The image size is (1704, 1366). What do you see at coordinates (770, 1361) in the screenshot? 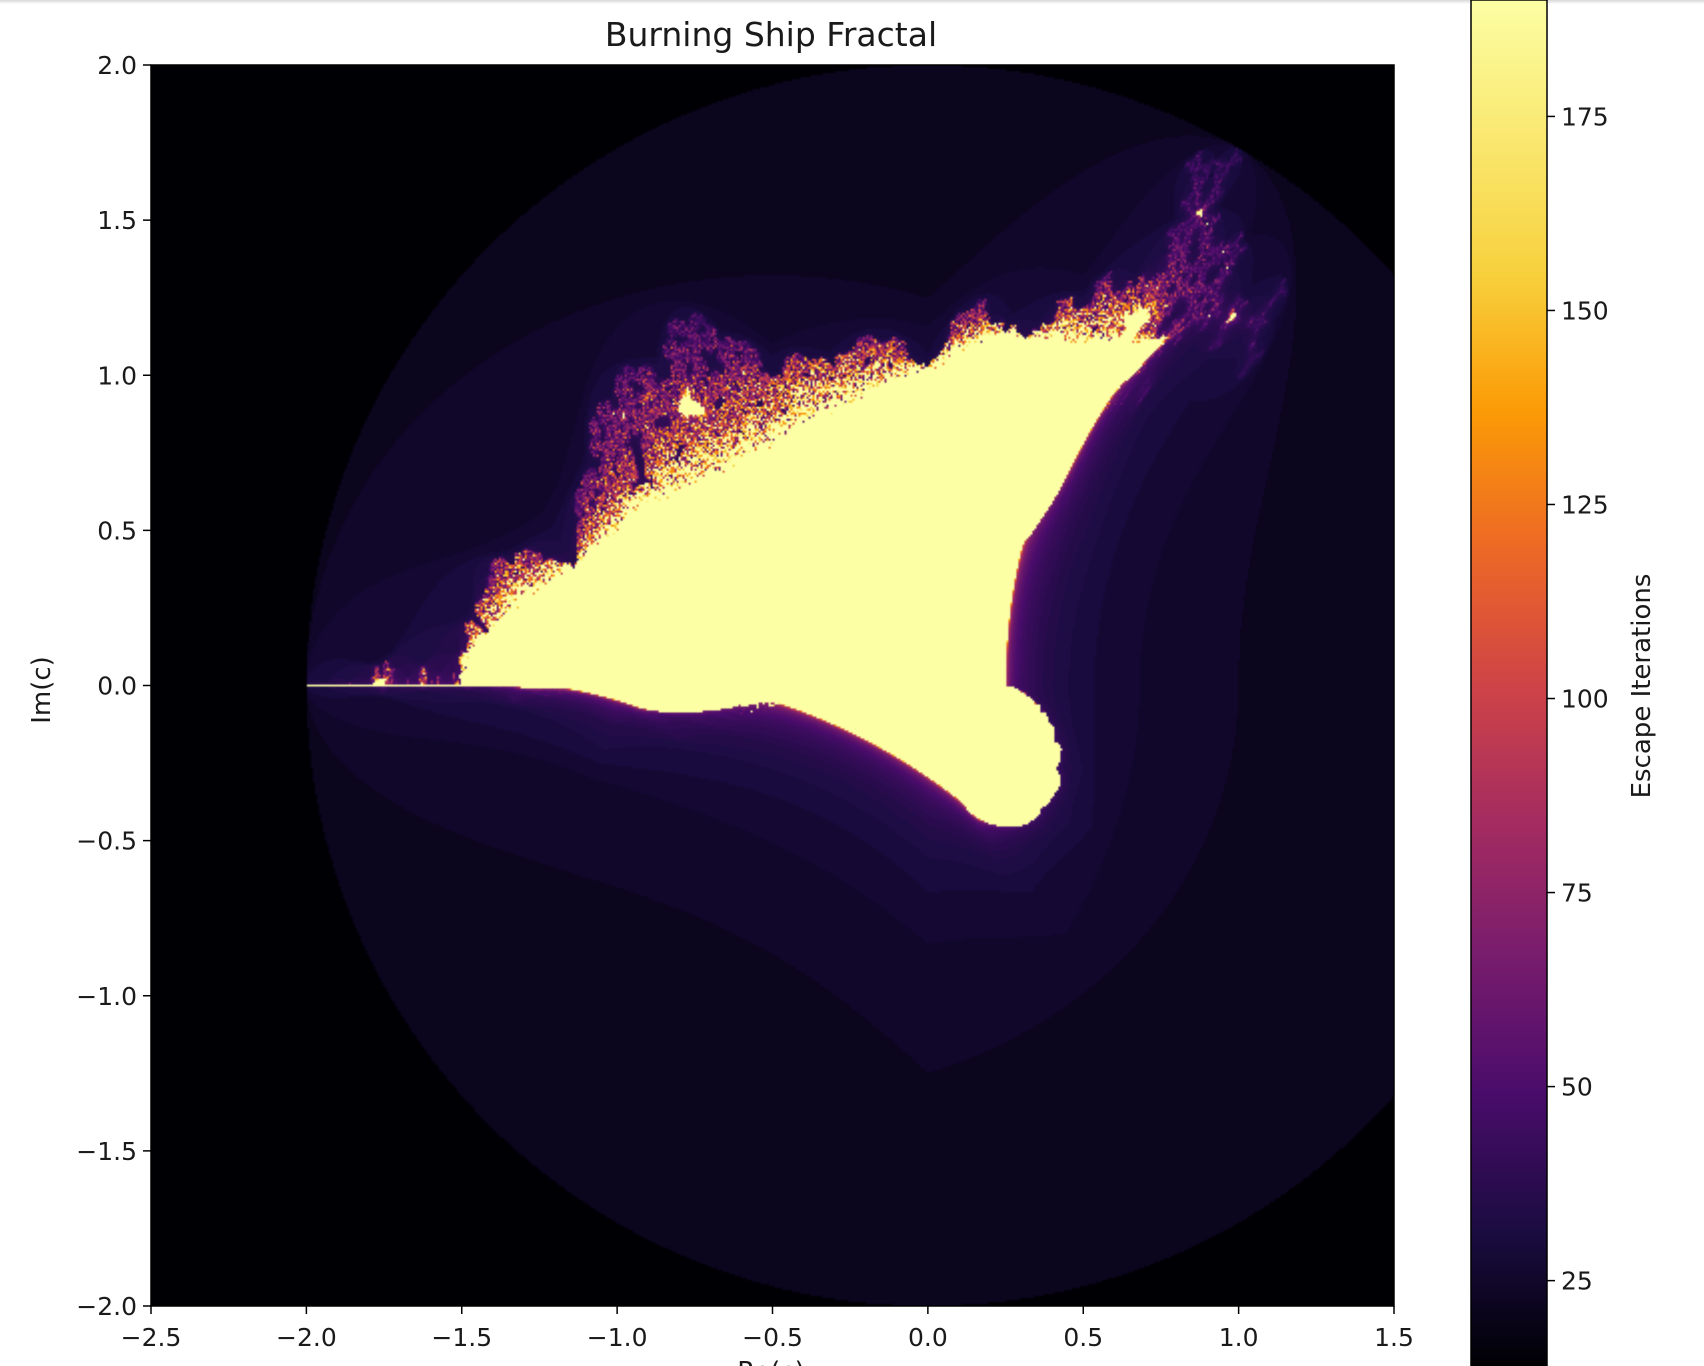
I see `x-axis-label: Re(c)` at bounding box center [770, 1361].